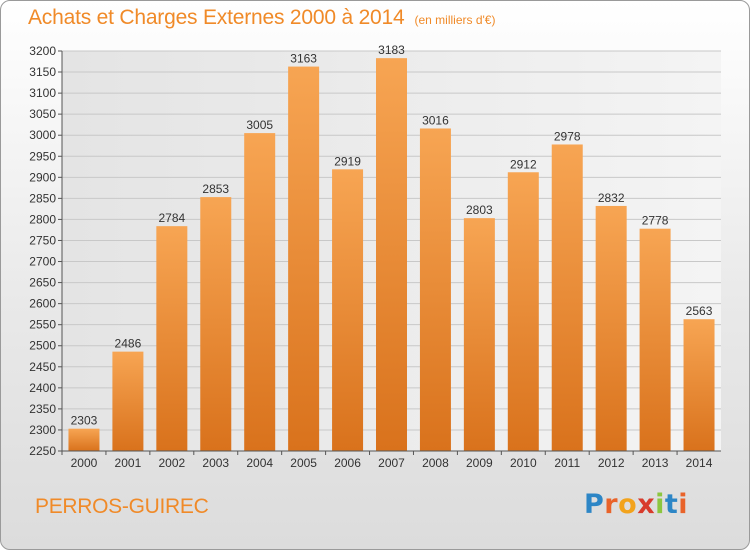  I want to click on x-tick-label: 2005, so click(303, 463).